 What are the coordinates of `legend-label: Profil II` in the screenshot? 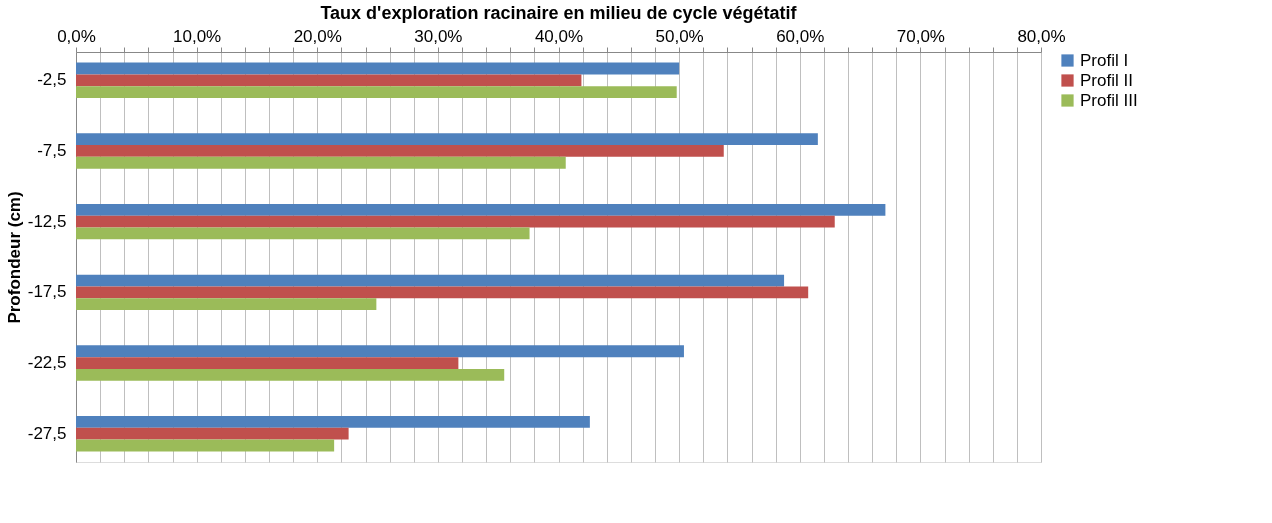 It's located at (1106, 80).